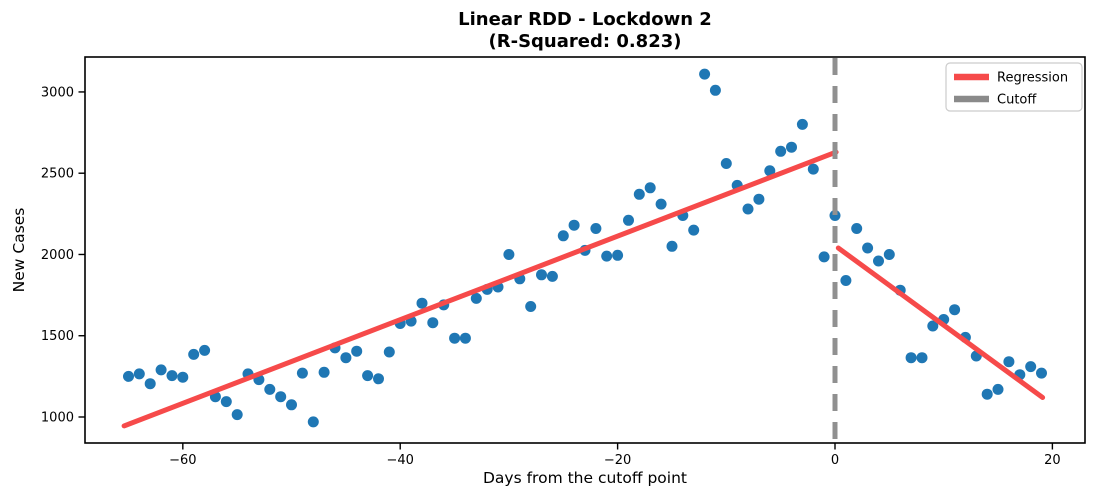 This screenshot has height=504, width=1097. What do you see at coordinates (57, 255) in the screenshot?
I see `y-tick-label: 2000` at bounding box center [57, 255].